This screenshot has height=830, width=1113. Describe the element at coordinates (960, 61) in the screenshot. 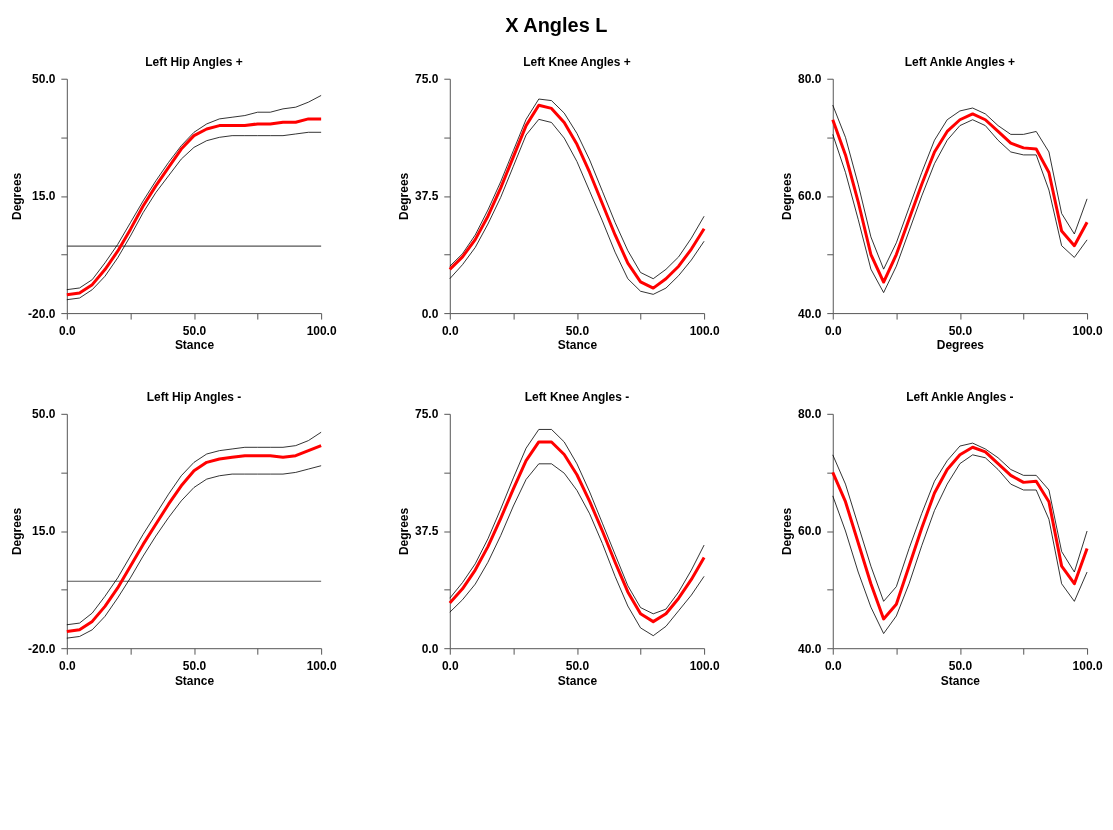

I see `chart-title: Left Ankle Angles +` at that location.